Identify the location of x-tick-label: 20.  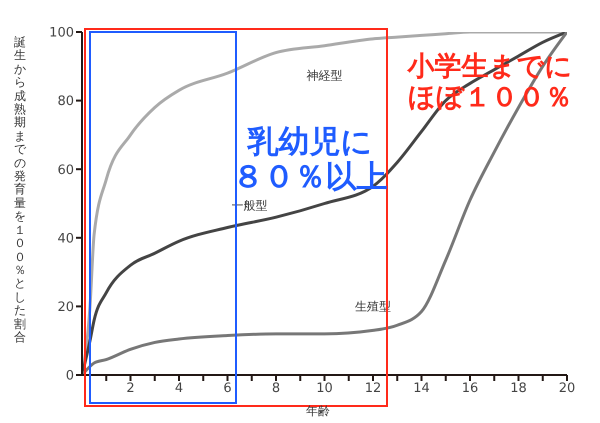
(567, 388).